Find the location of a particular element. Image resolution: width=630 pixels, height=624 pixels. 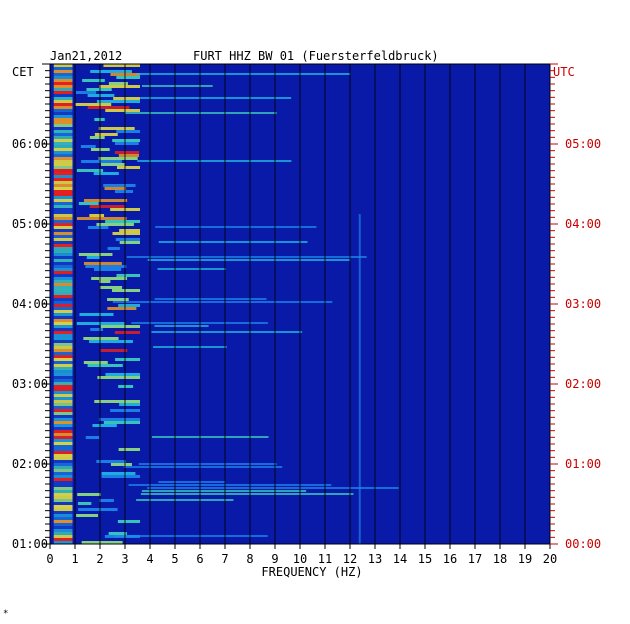

x-tick-label: 20 is located at coordinates (550, 559).